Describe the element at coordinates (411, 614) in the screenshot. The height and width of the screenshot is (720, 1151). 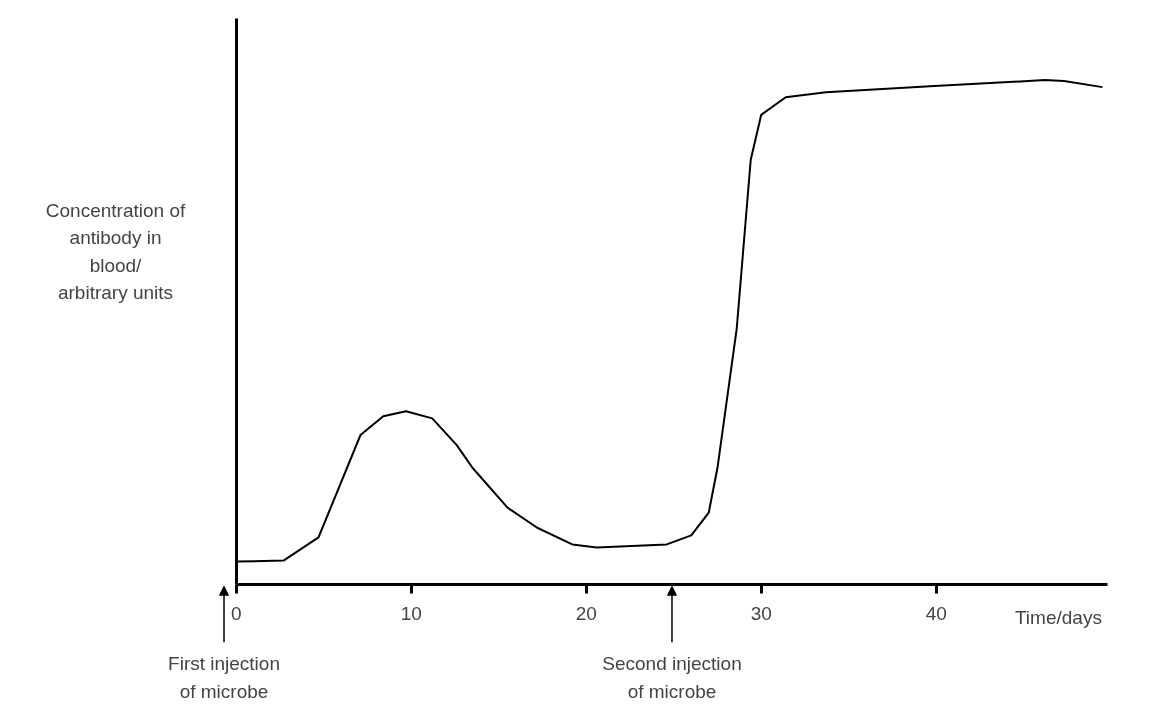
I see `x-tick-label: 10` at that location.